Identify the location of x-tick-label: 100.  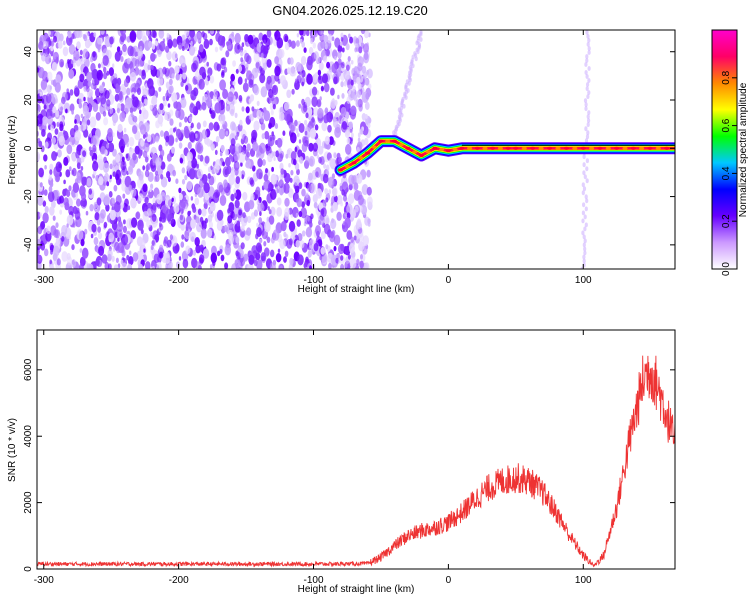
(583, 280).